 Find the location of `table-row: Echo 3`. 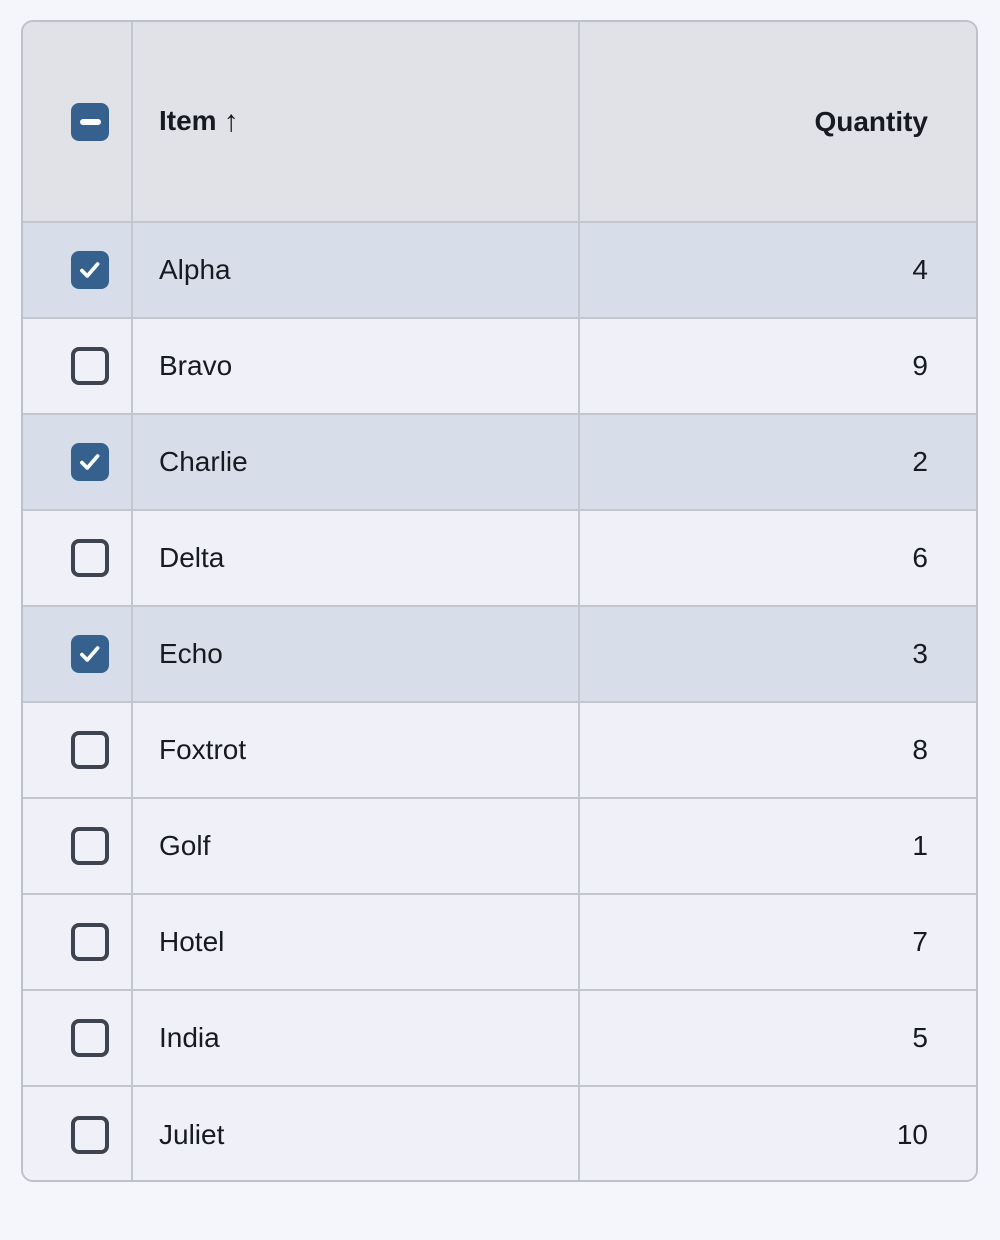

table-row: Echo 3 is located at coordinates (499, 653).